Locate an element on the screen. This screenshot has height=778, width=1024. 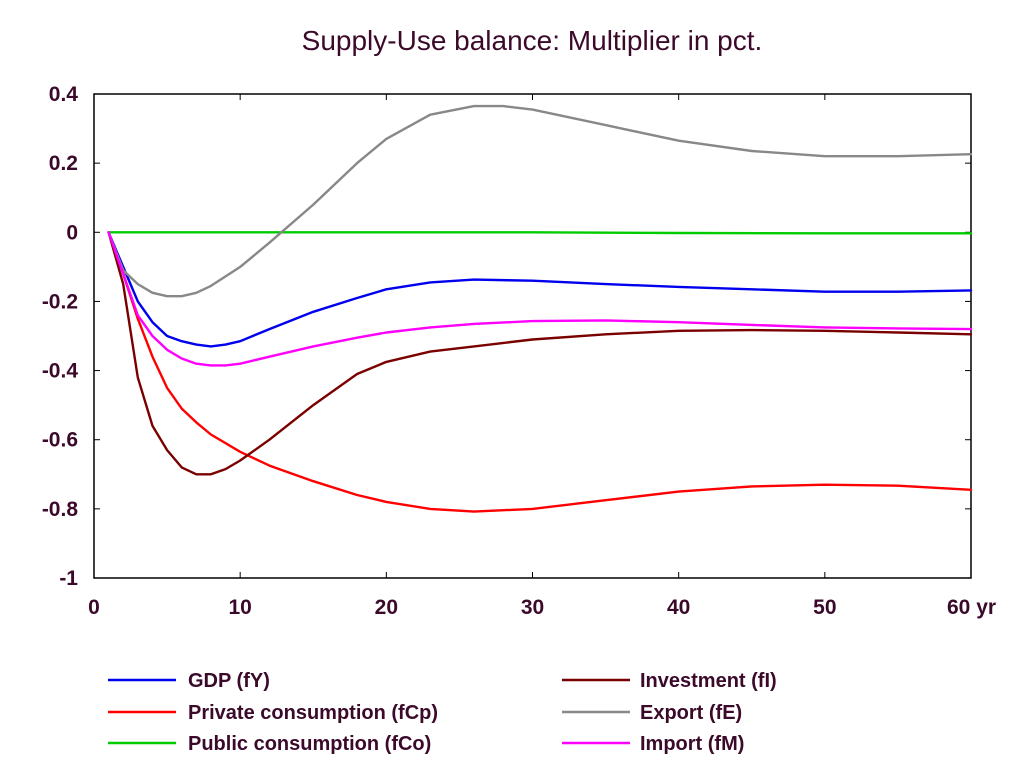
chart-title: Supply-Use balance: Multiplier in pct. is located at coordinates (532, 40).